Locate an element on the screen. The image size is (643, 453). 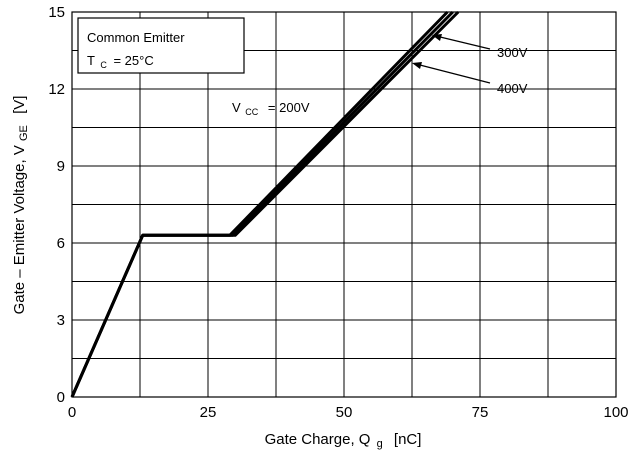
arrow-400v-line is located at coordinates (453, 73).